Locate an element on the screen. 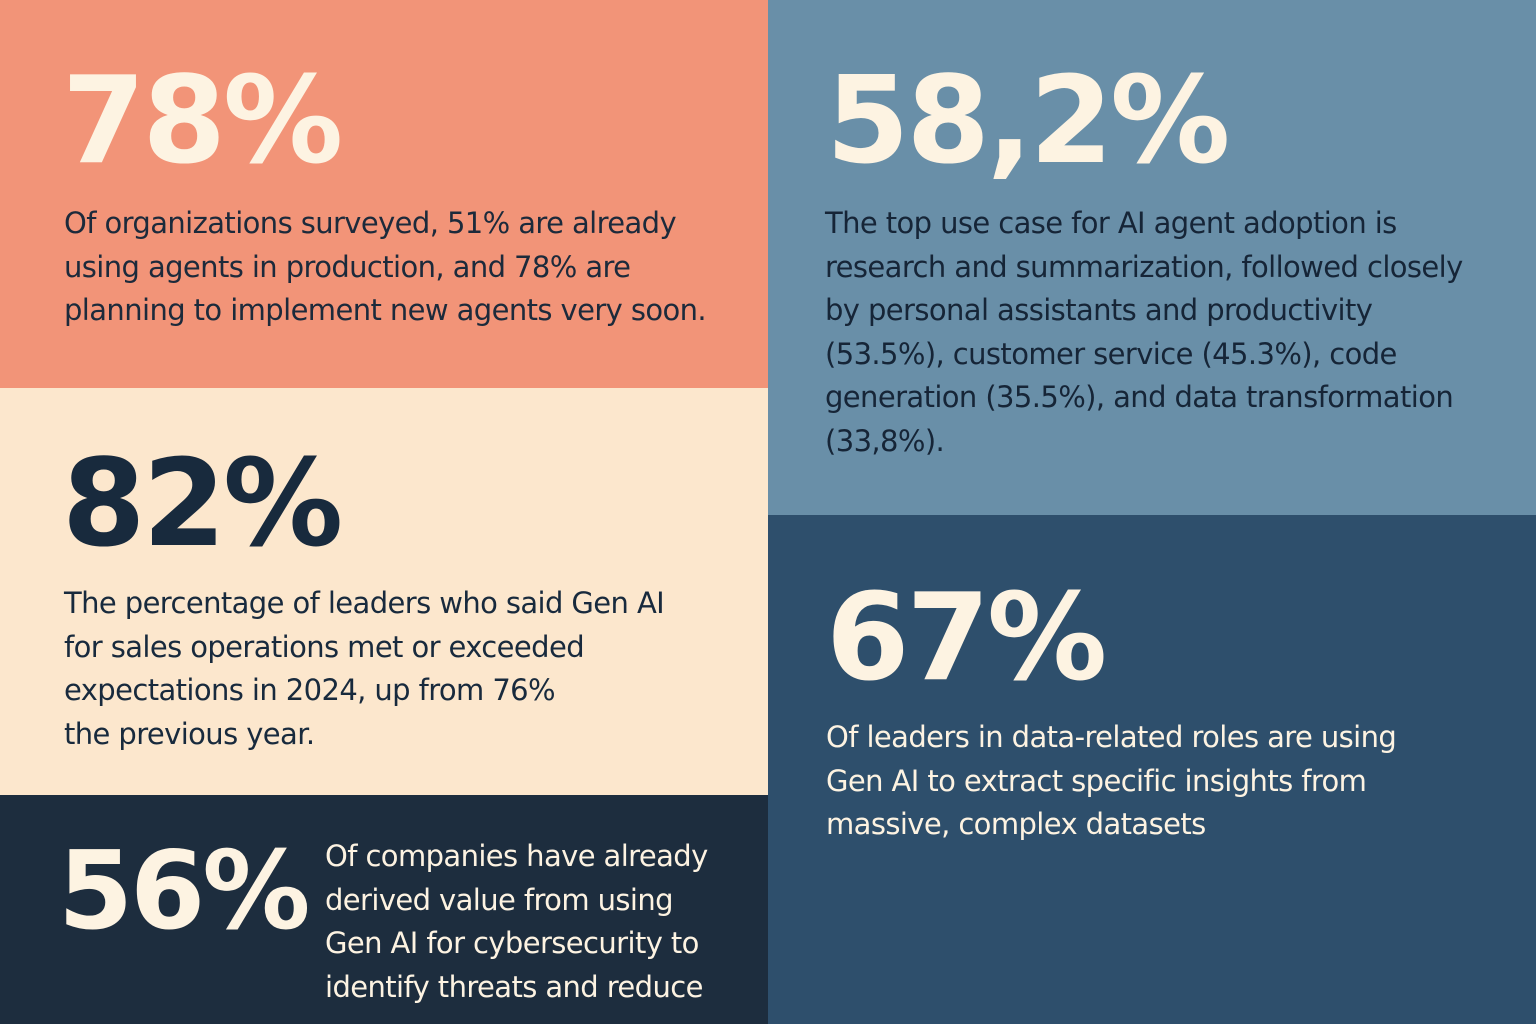  description-line: Of companies have already is located at coordinates (516, 856).